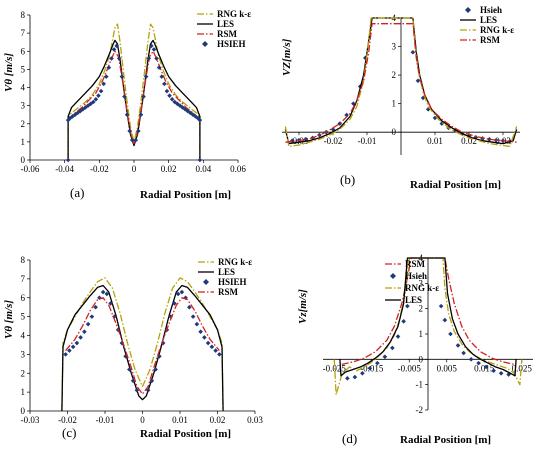  Describe the element at coordinates (23, 298) in the screenshot. I see `y-tick-label: 6` at that location.